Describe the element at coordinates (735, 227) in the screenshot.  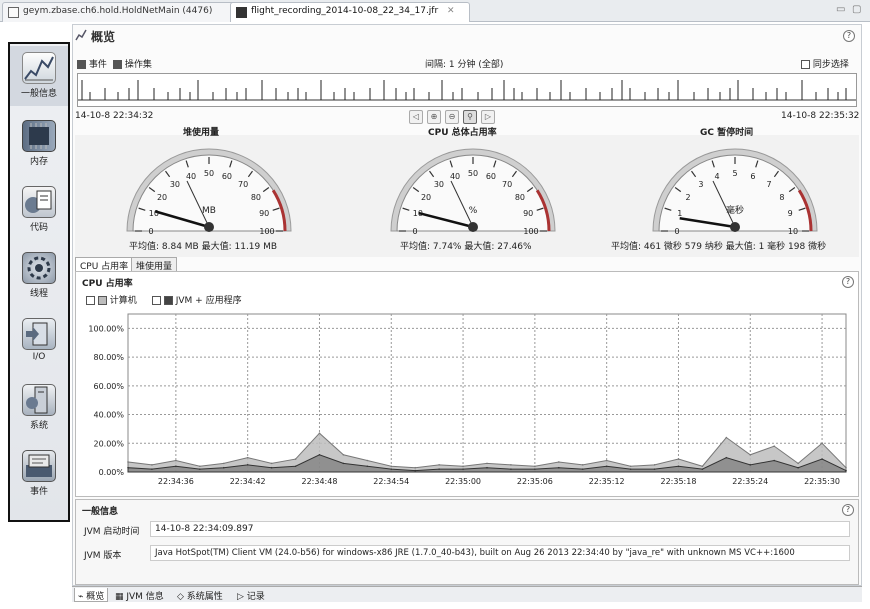
I see `gauge-hub` at that location.